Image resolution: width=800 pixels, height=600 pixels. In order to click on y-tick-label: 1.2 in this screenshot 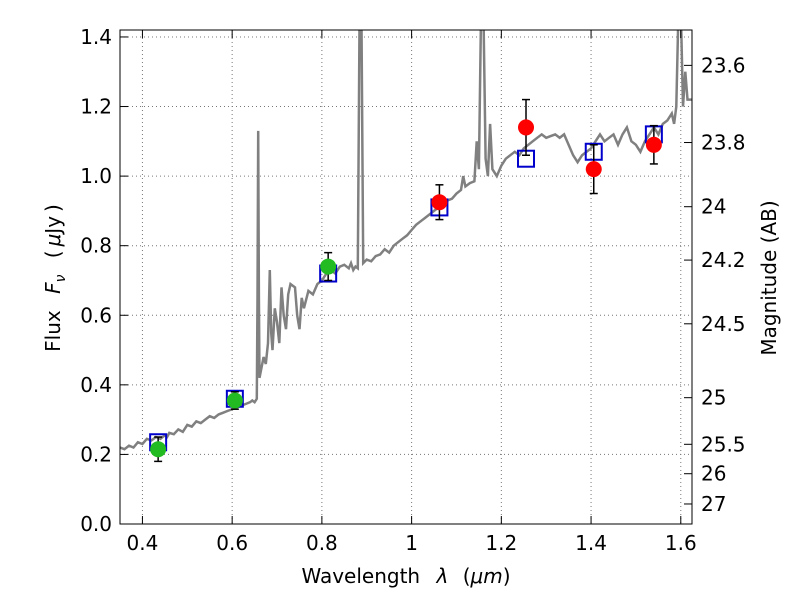, I will do `click(96, 107)`.